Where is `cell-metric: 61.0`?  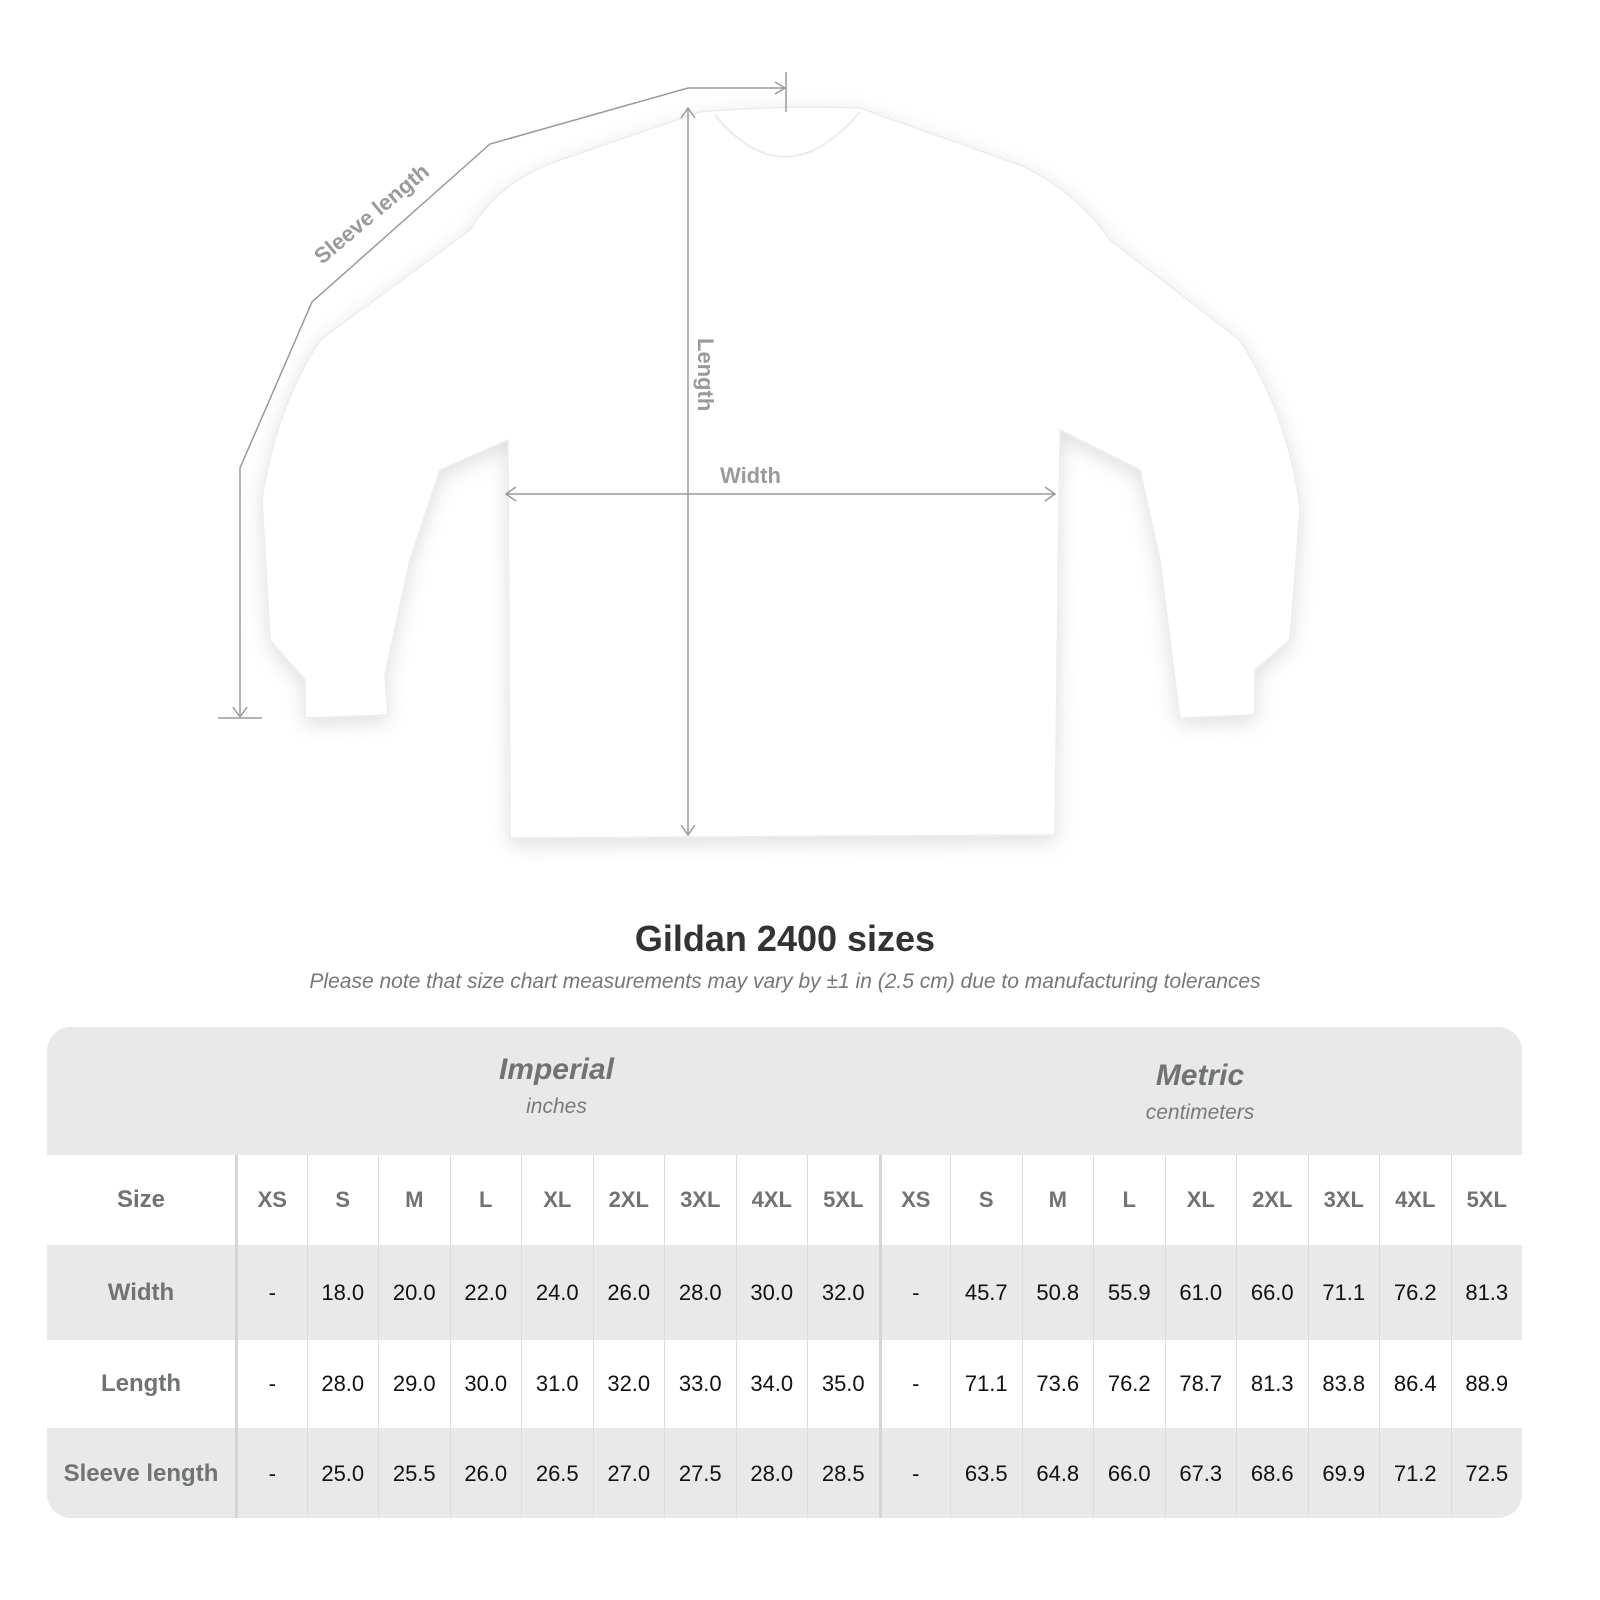 cell-metric: 61.0 is located at coordinates (1200, 1292).